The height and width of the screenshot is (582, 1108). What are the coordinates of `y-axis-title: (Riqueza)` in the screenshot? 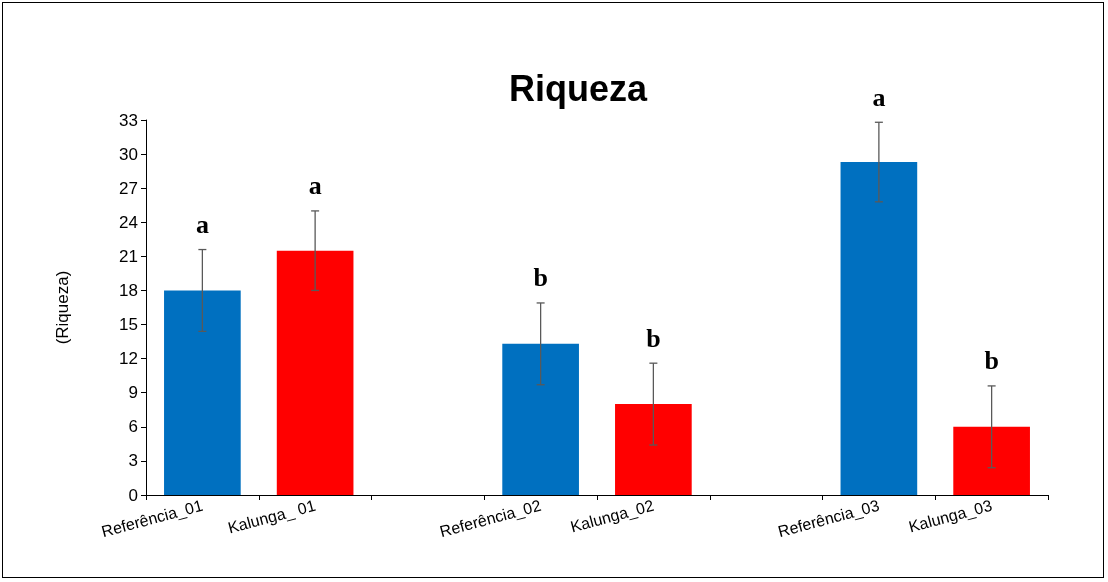 It's located at (62, 307).